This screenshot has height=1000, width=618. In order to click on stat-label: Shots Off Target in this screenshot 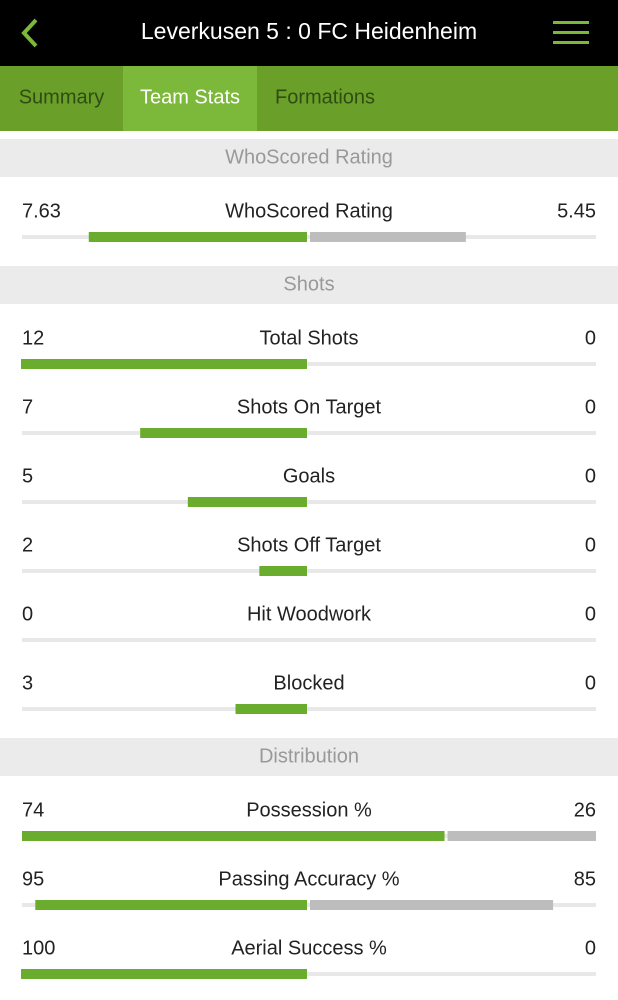, I will do `click(309, 545)`.